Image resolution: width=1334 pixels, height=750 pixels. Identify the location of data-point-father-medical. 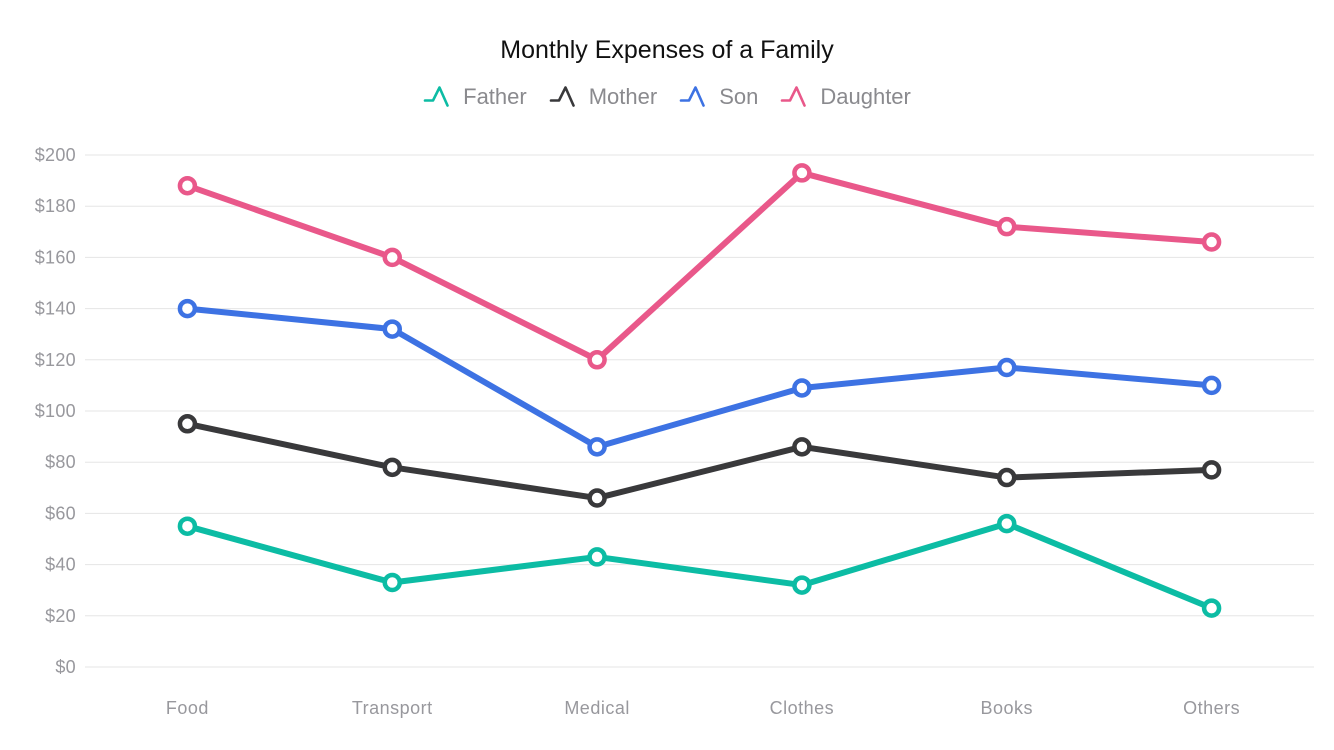
(597, 557).